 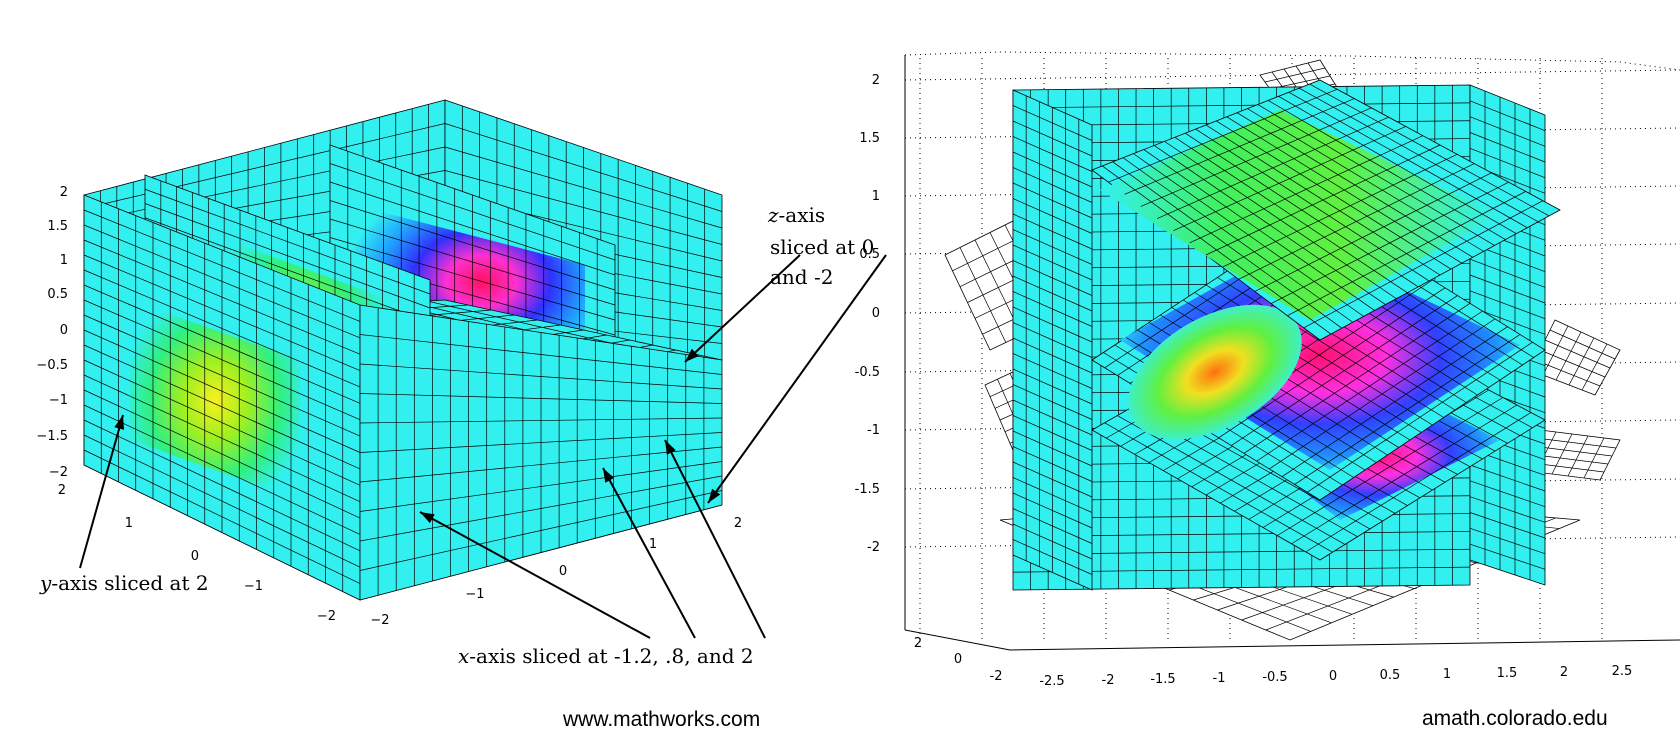 What do you see at coordinates (1162, 679) in the screenshot?
I see `x-tick-label: -1.5` at bounding box center [1162, 679].